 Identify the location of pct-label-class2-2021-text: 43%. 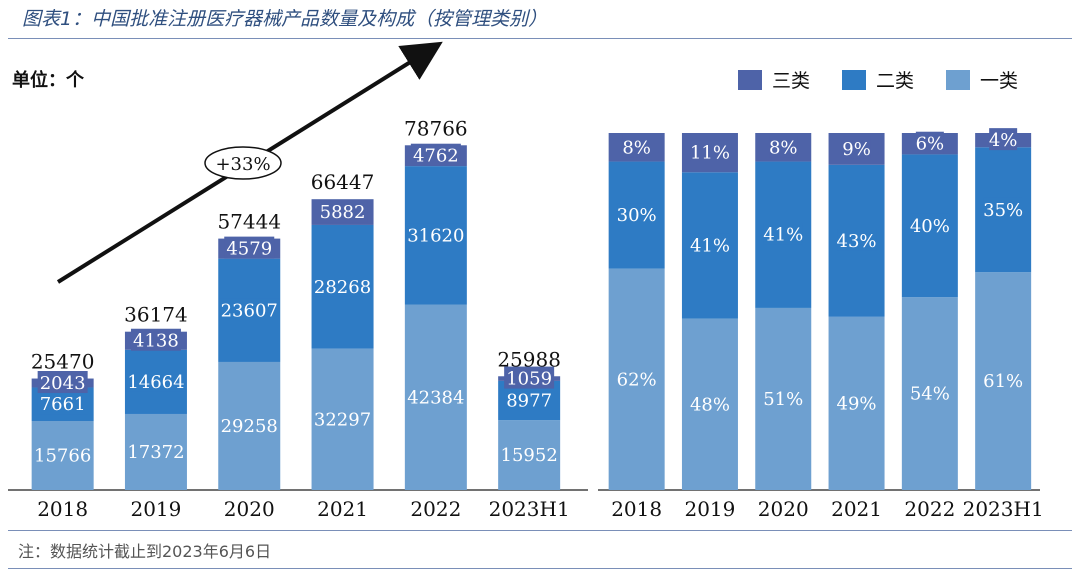
(857, 241).